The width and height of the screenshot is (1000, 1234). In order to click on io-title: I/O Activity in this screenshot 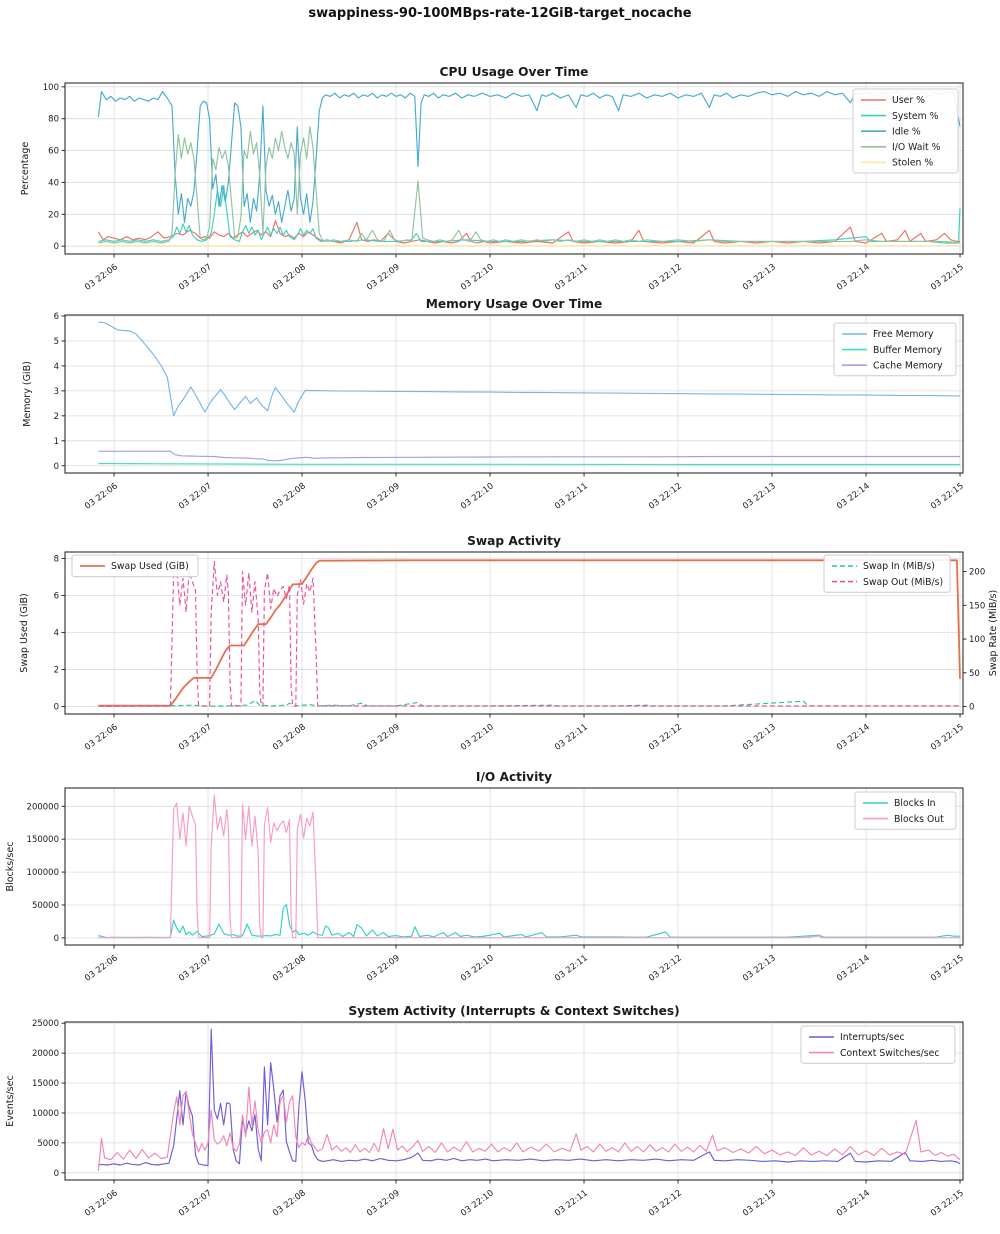, I will do `click(514, 777)`.